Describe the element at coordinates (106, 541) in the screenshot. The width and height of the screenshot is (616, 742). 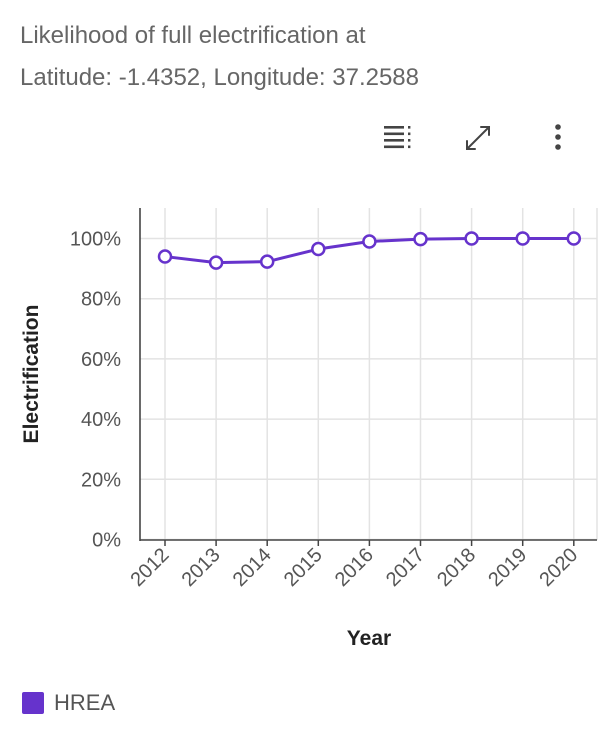
I see `y-tick-label: 0%` at that location.